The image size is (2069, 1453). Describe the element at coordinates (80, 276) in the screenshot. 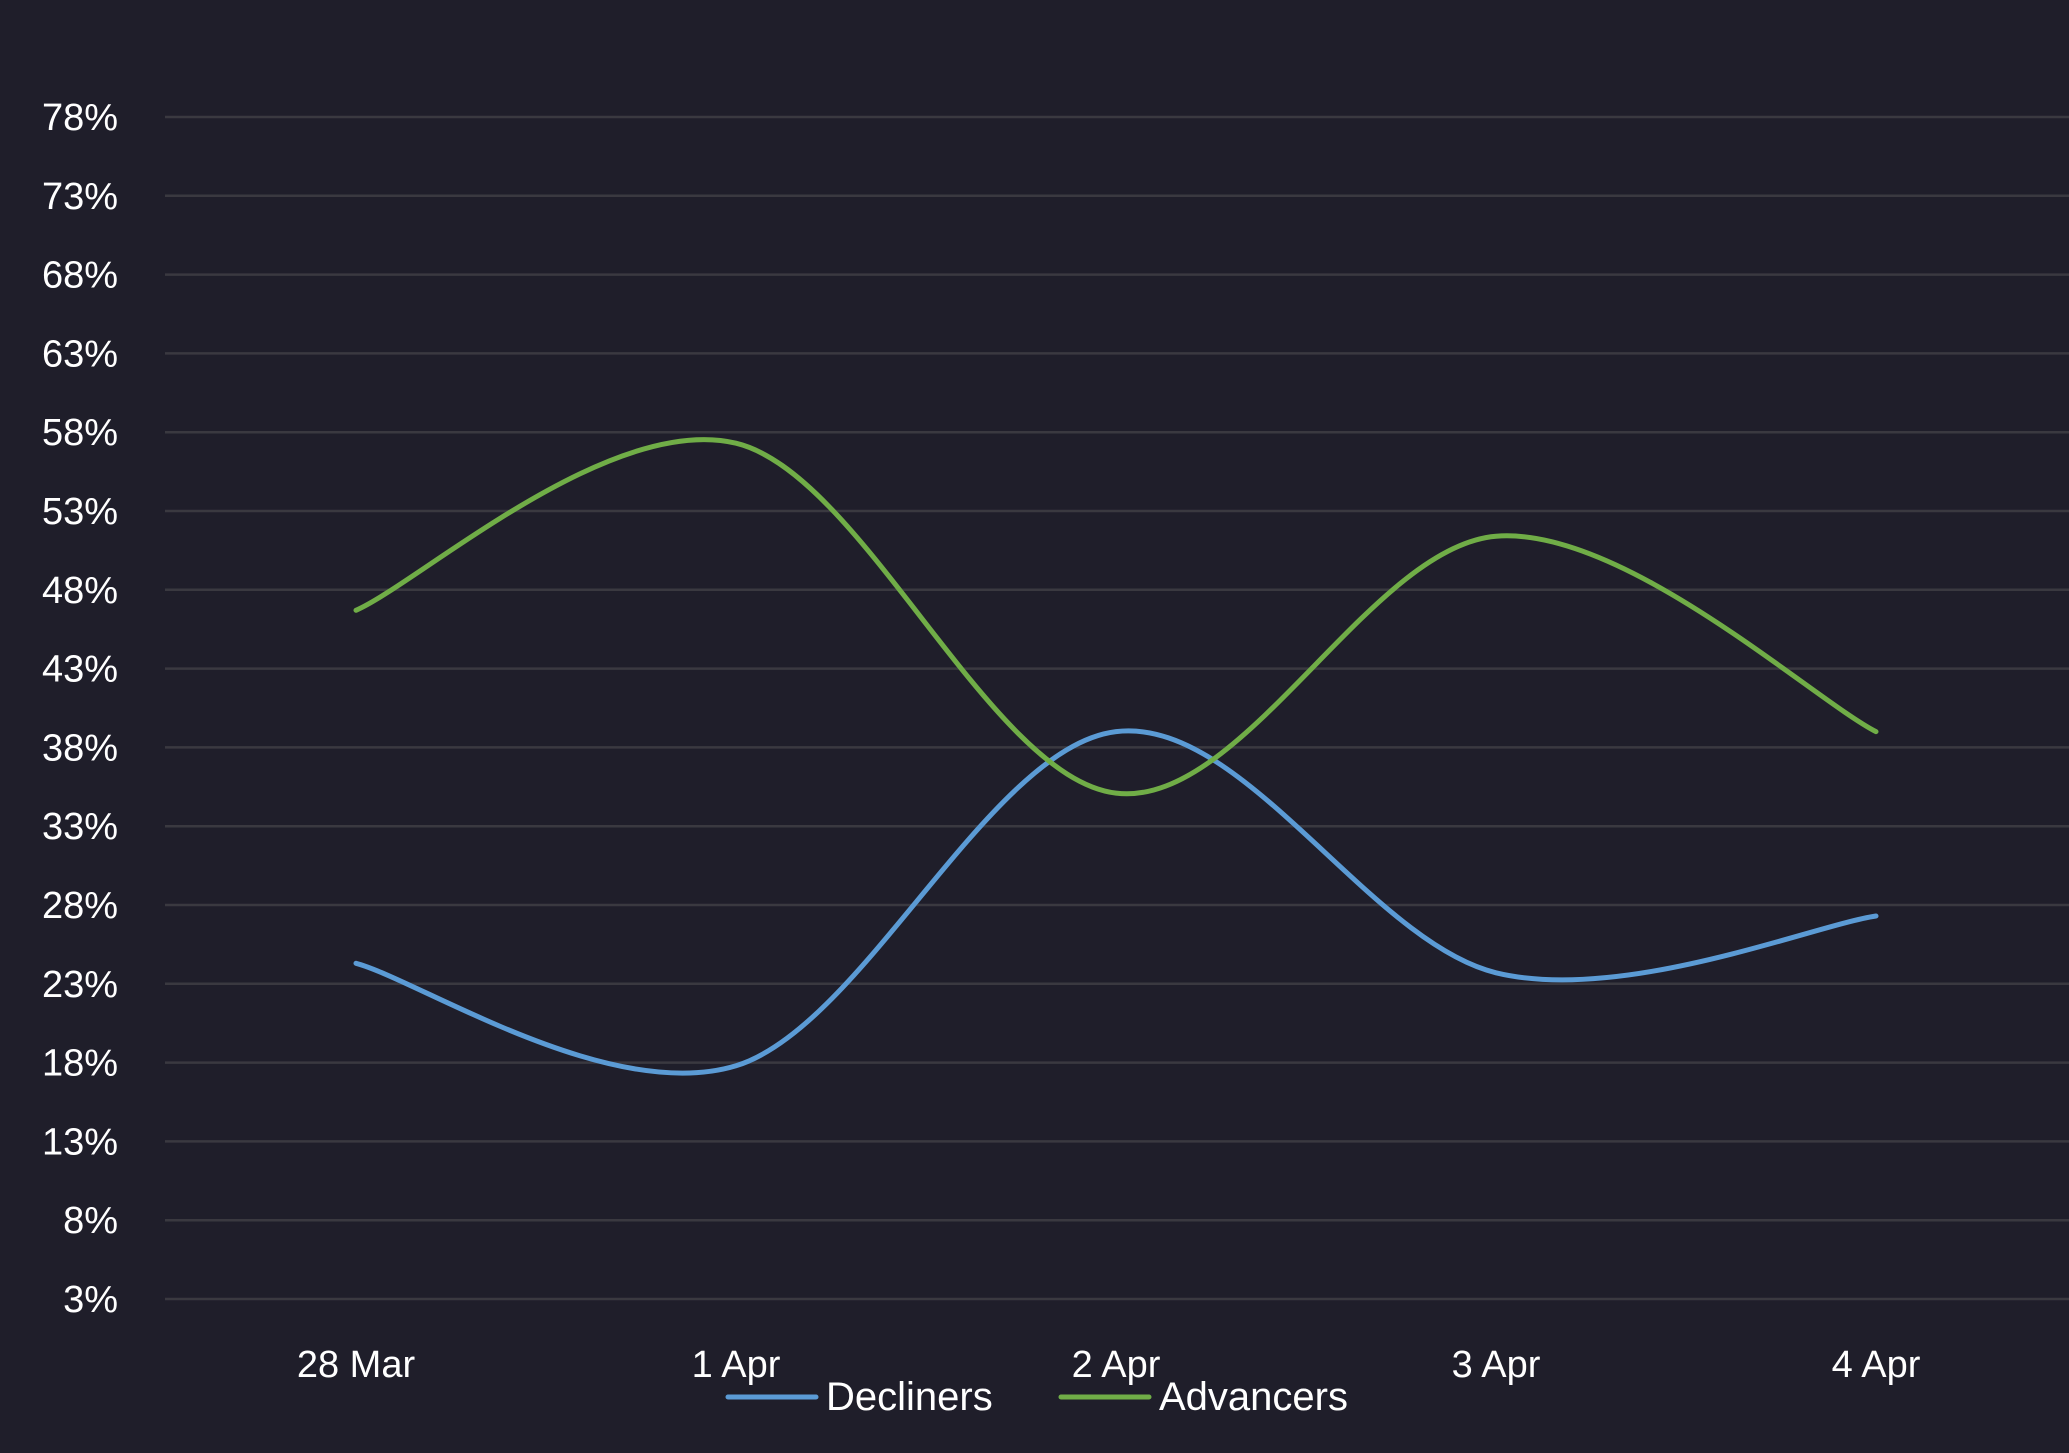

I see `y-tick-label: 68%` at that location.